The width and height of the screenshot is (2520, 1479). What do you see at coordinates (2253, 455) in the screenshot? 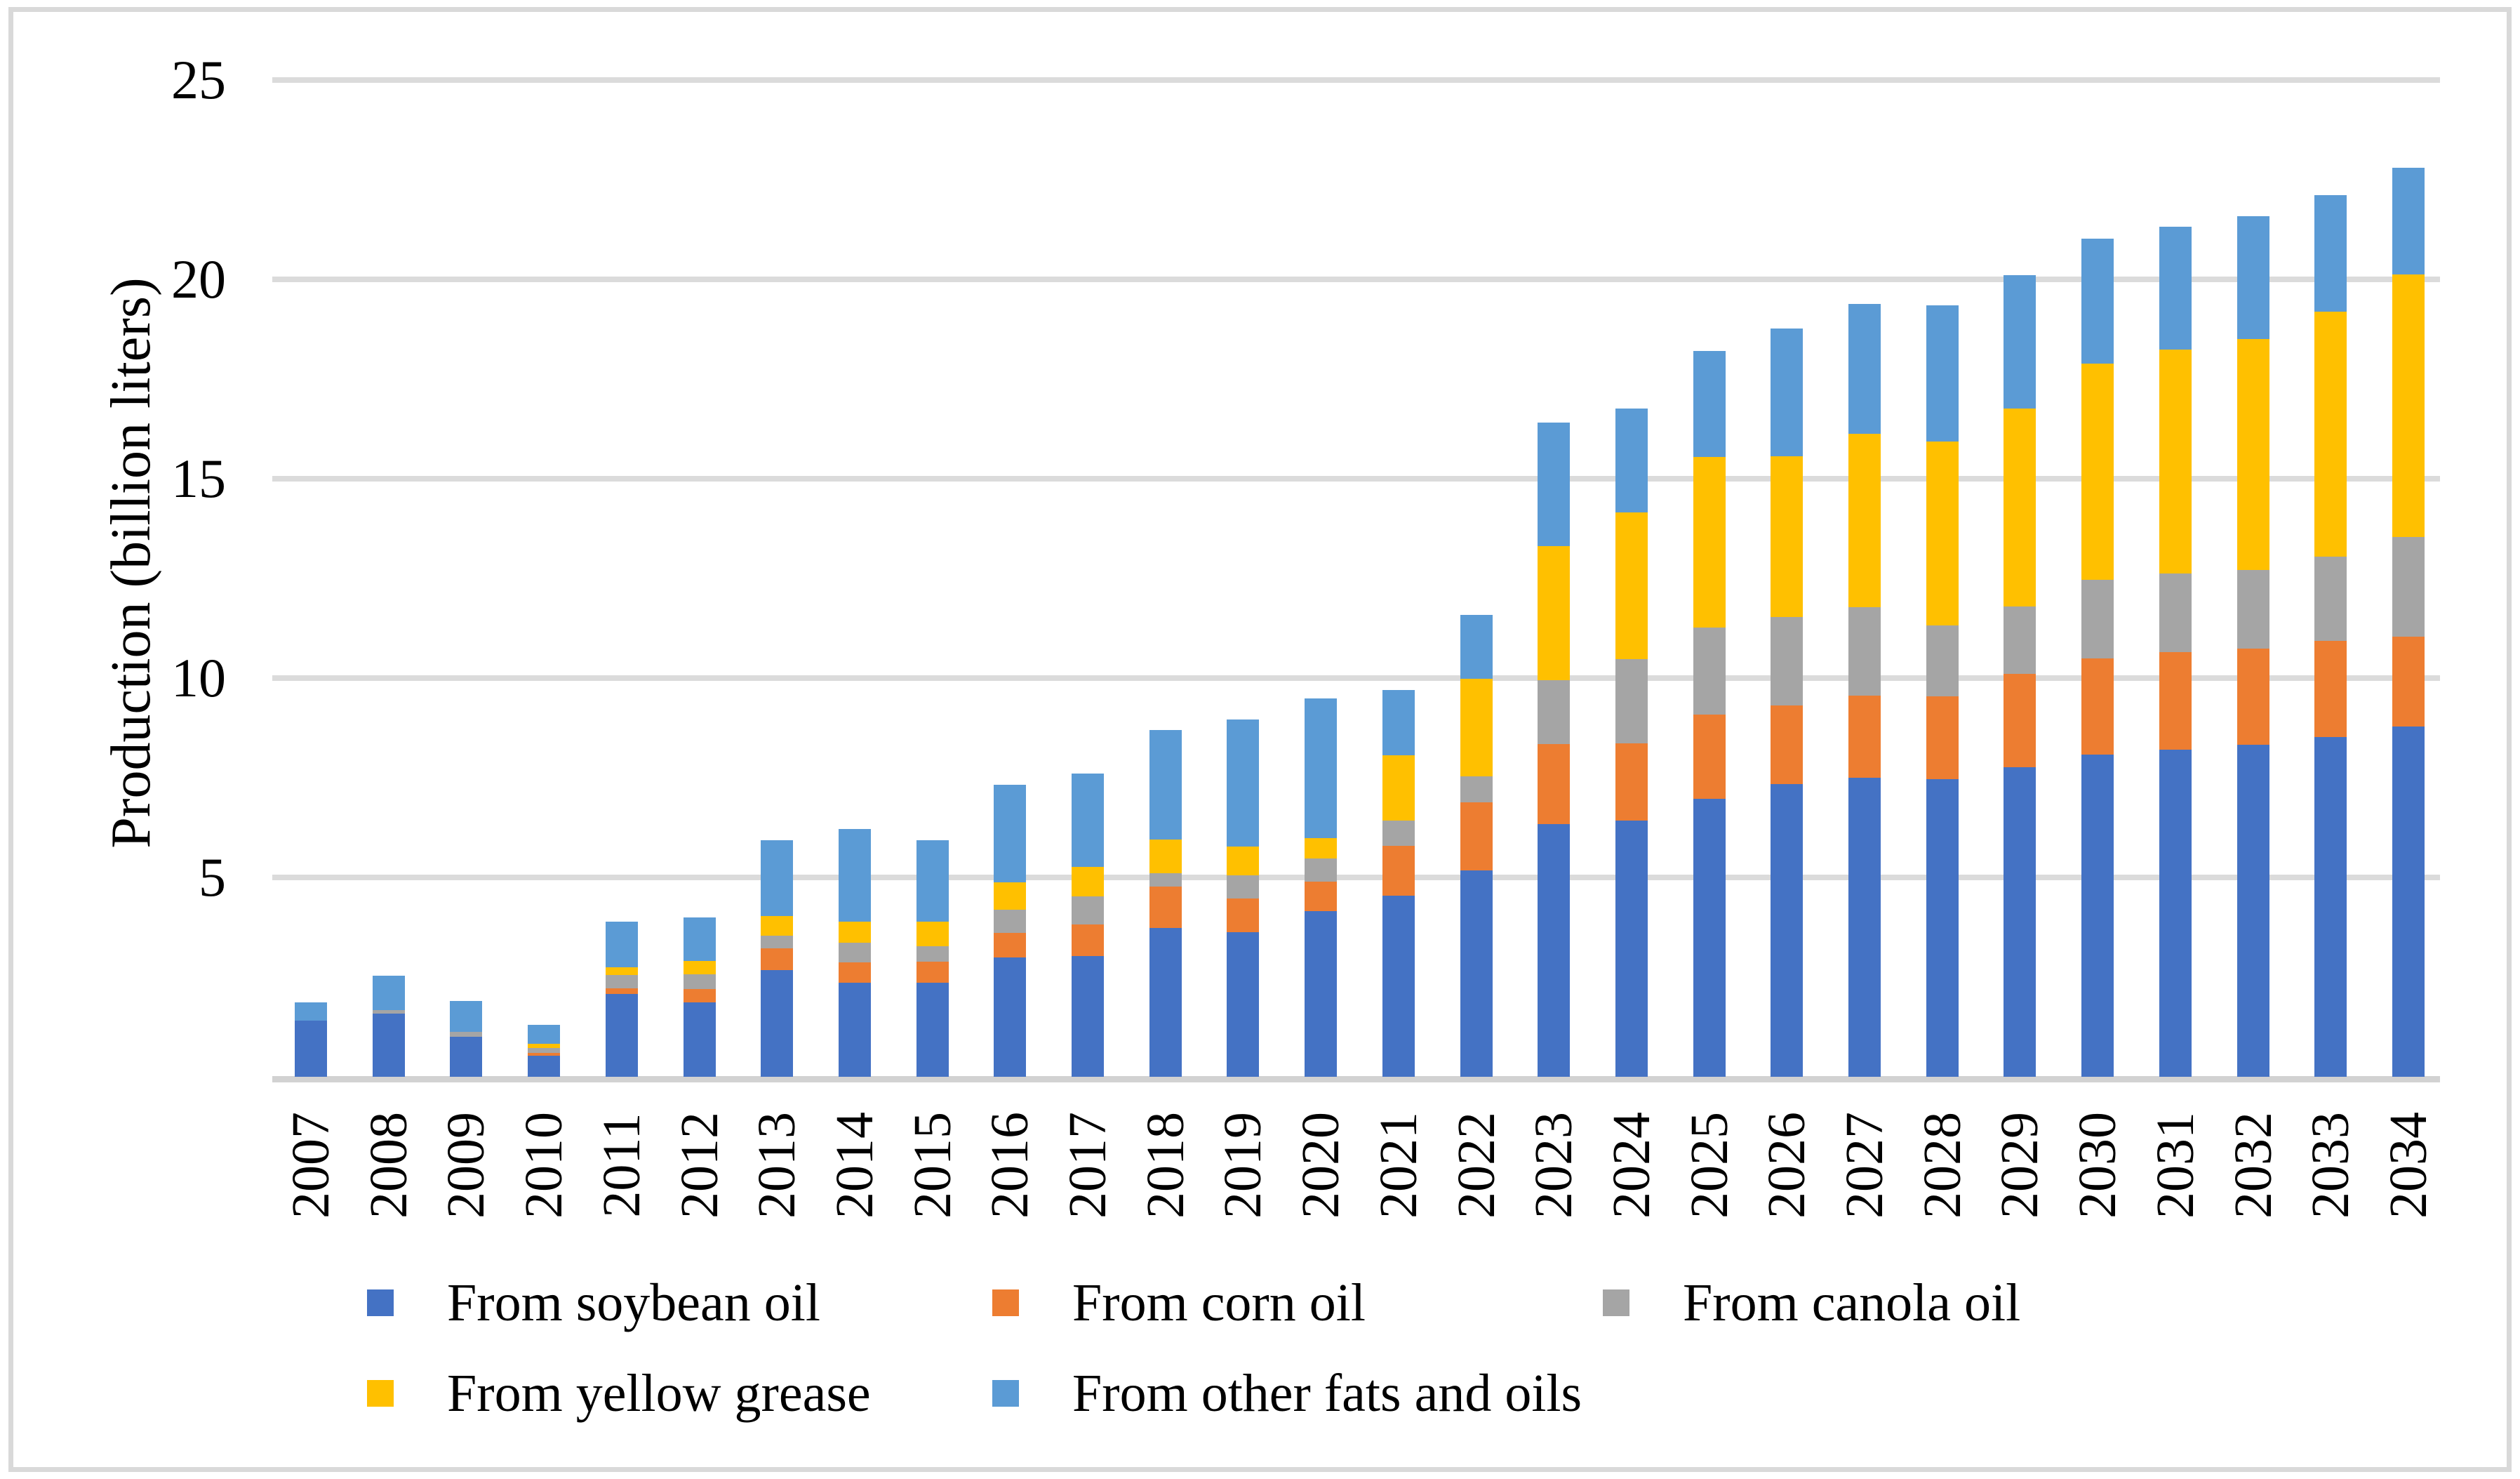
I see `segment-2032-from-yellow-grease` at bounding box center [2253, 455].